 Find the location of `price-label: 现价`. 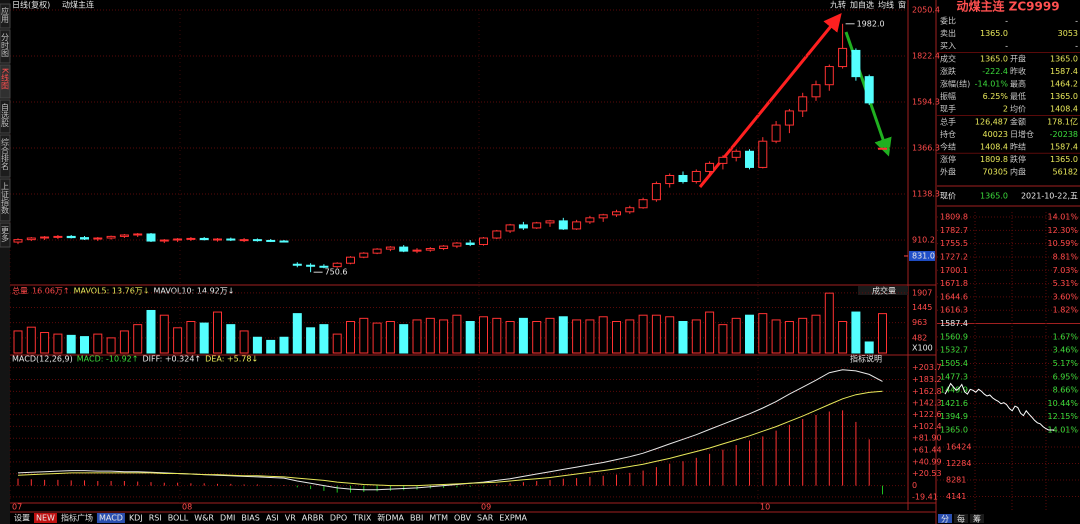

price-label: 现价 is located at coordinates (948, 196).